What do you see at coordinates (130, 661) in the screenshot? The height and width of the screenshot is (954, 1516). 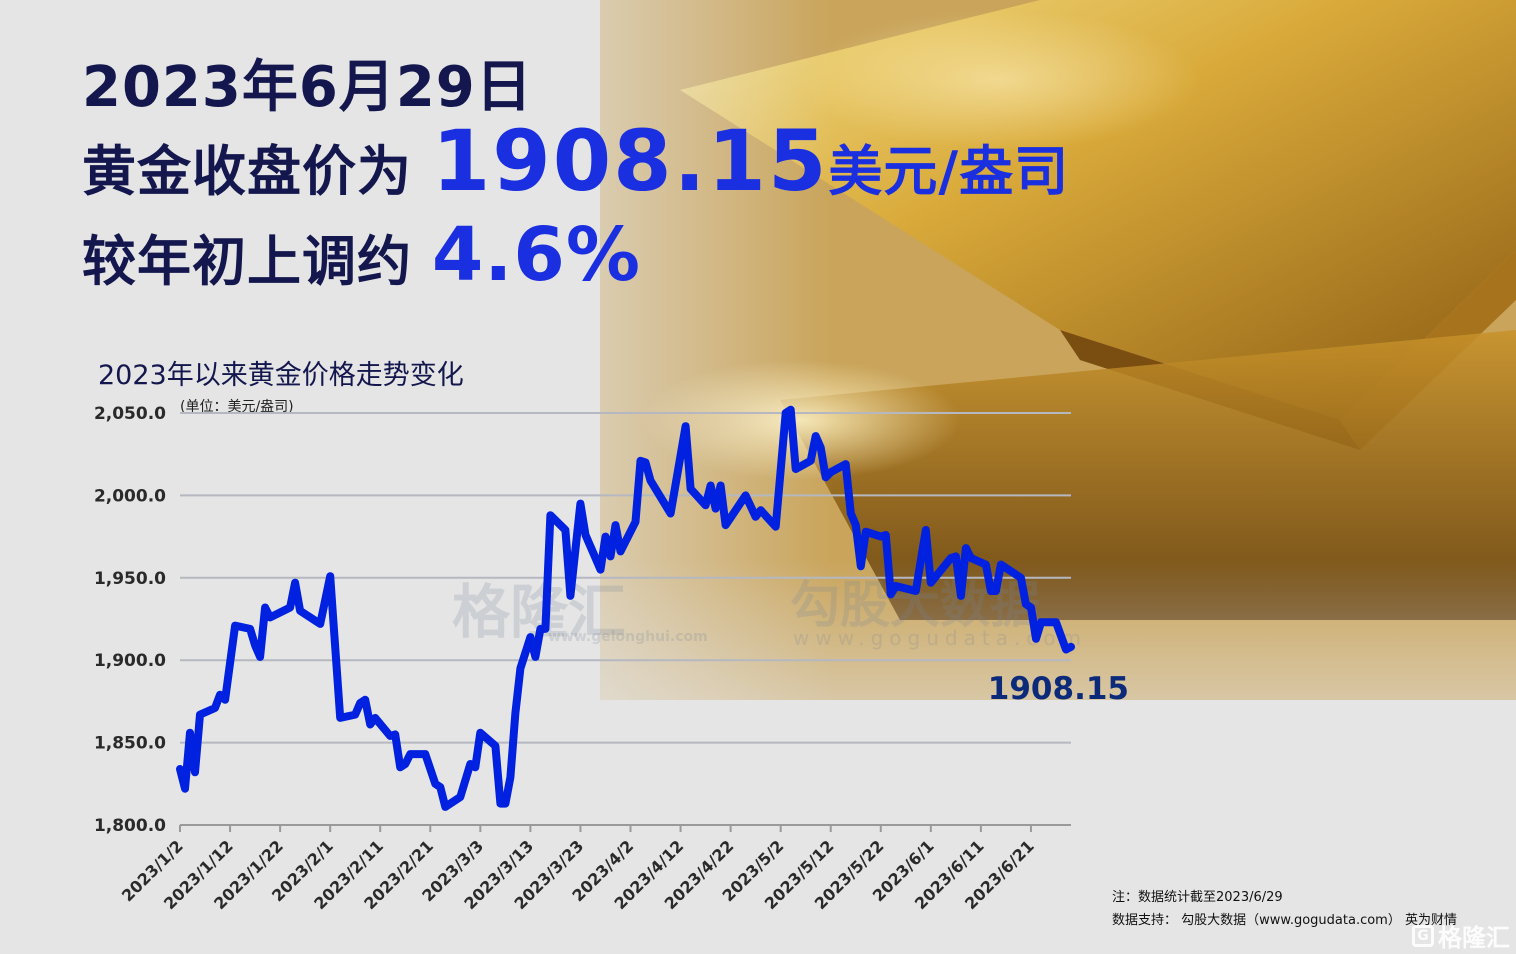 I see `y-tick-label: 1,900.0` at bounding box center [130, 661].